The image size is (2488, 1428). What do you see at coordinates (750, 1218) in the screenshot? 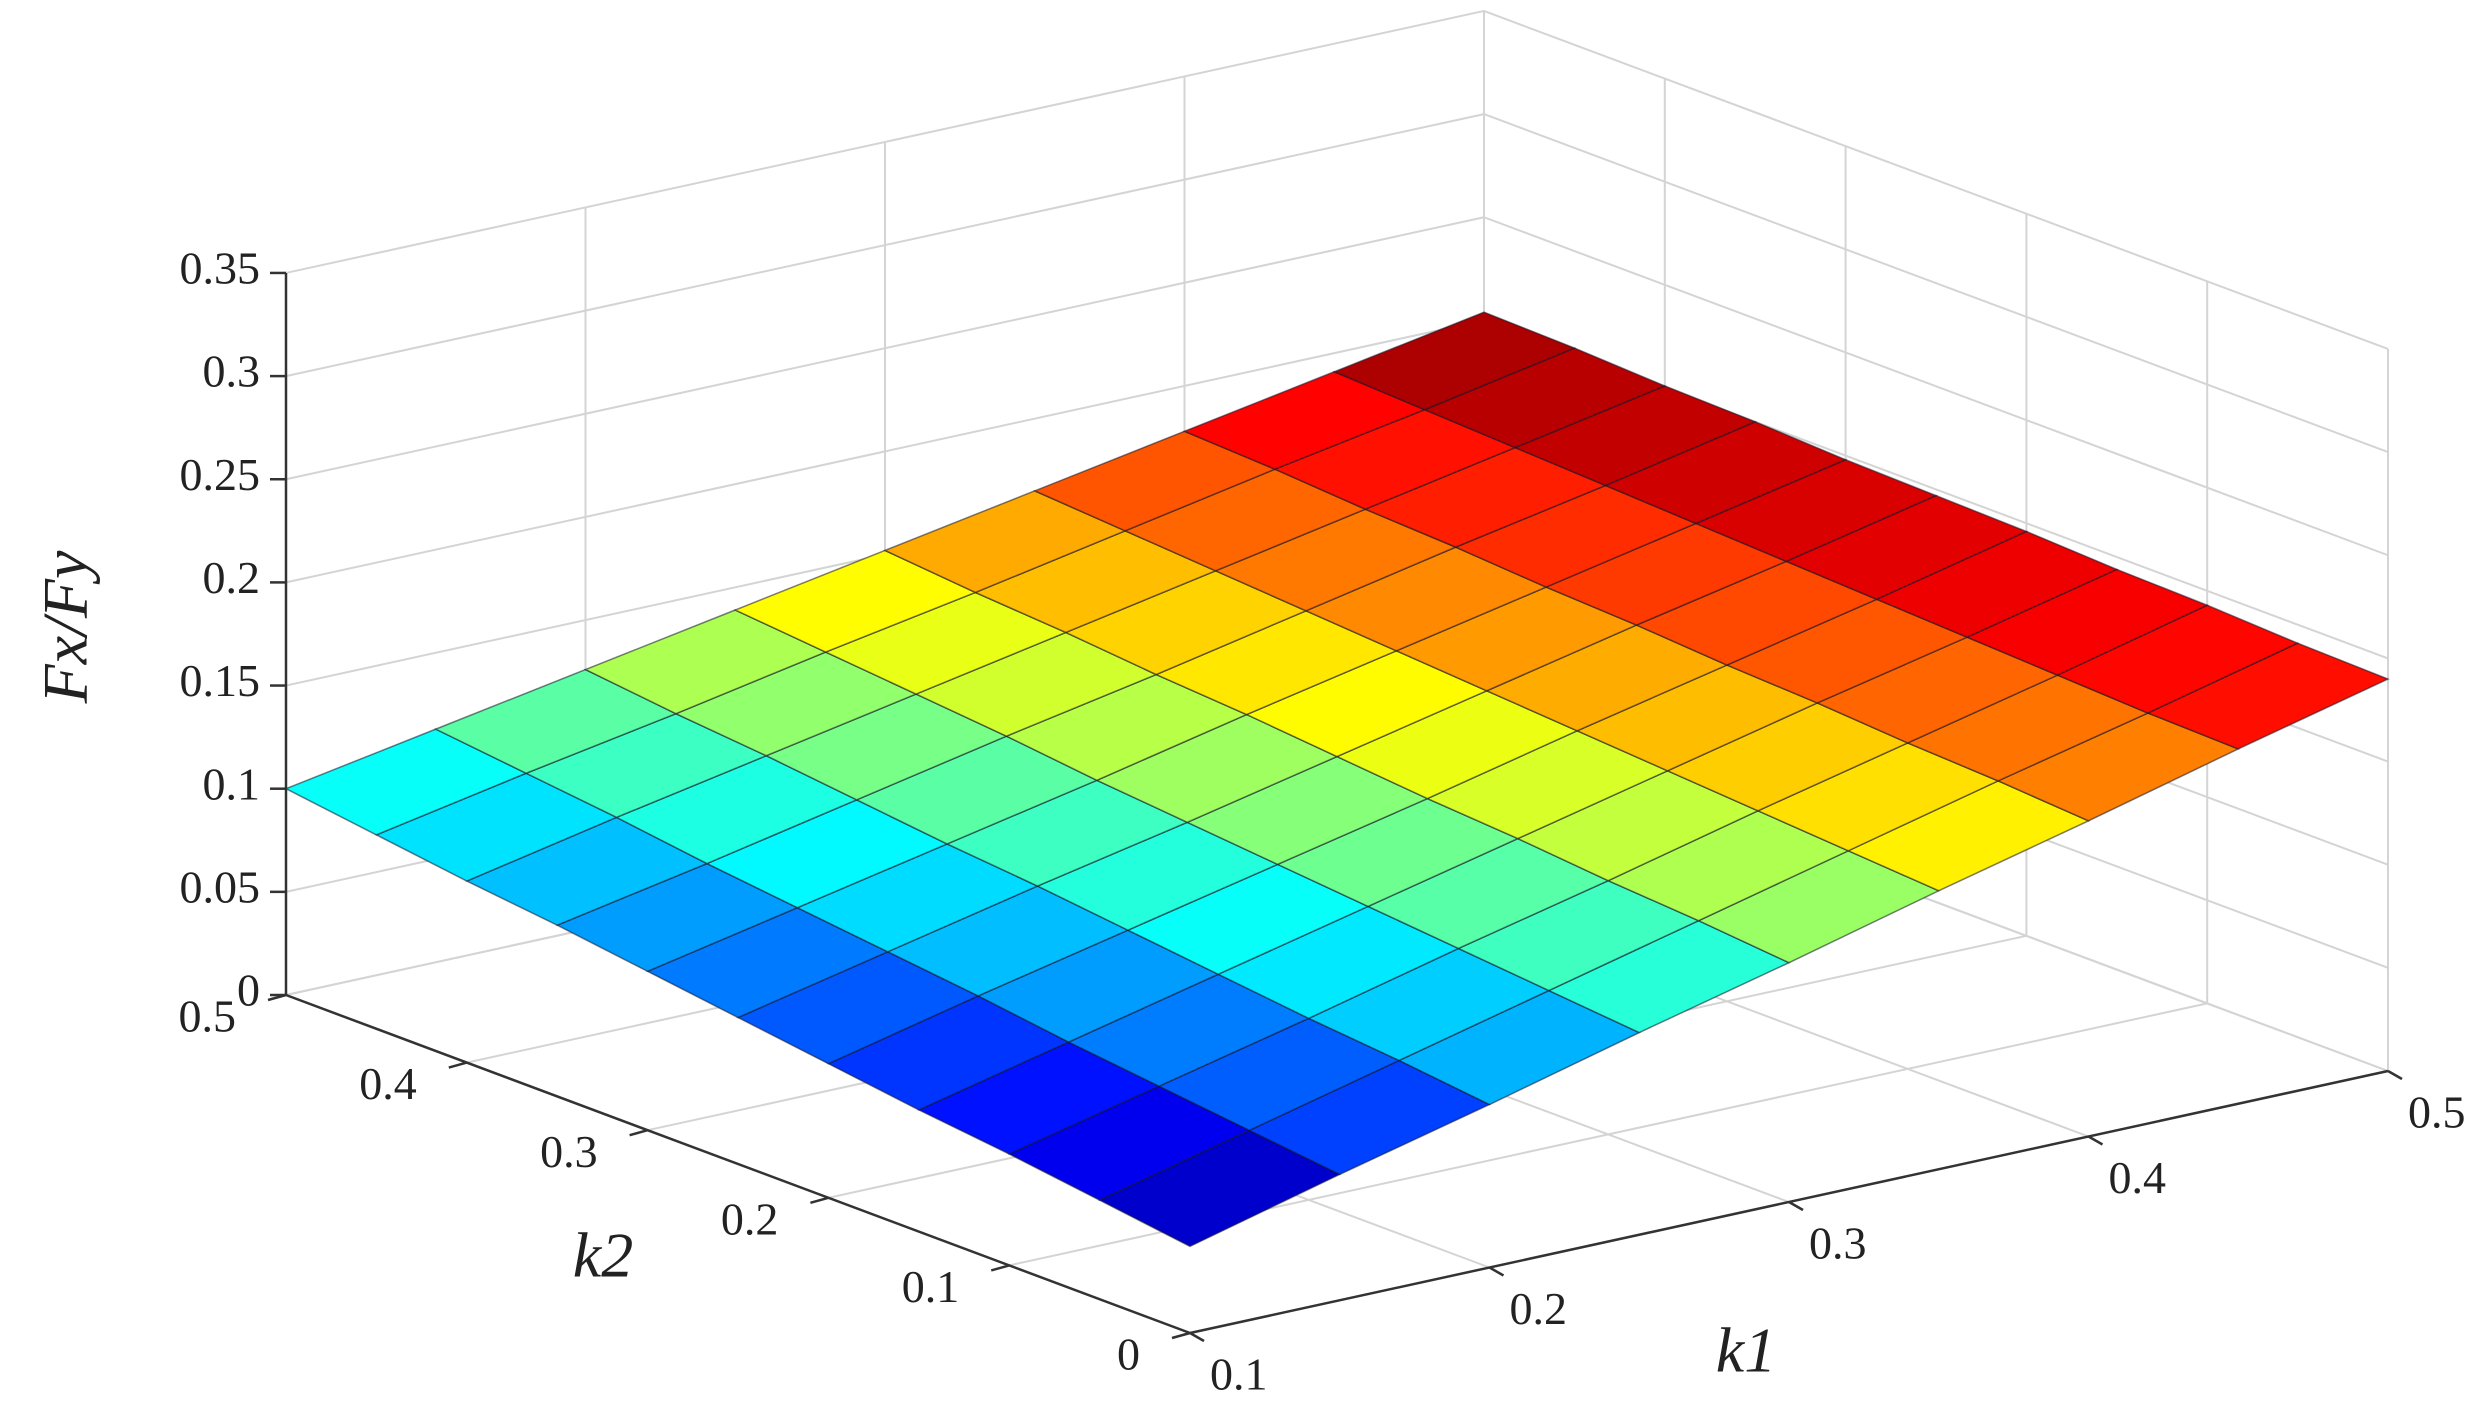
I see `y-tick-label: 0.2` at bounding box center [750, 1218].